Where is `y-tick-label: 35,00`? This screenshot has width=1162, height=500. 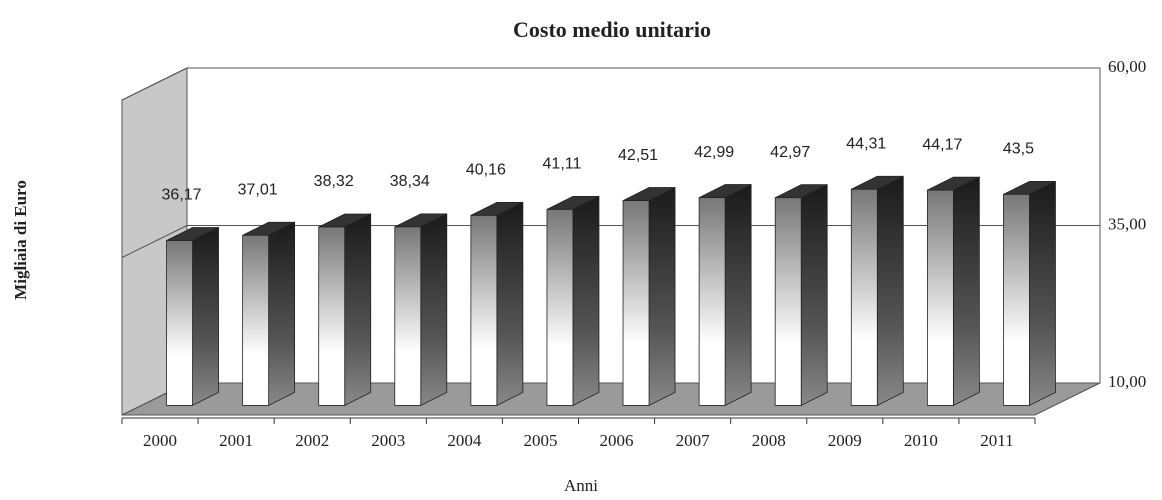
y-tick-label: 35,00 is located at coordinates (1127, 223).